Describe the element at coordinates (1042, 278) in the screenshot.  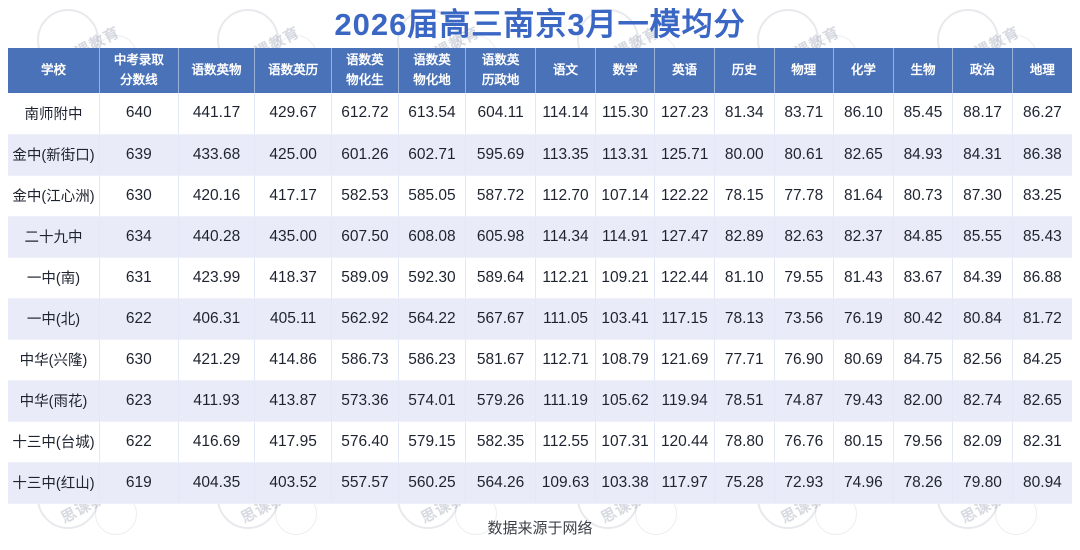
I see `score-cell: 86.88` at that location.